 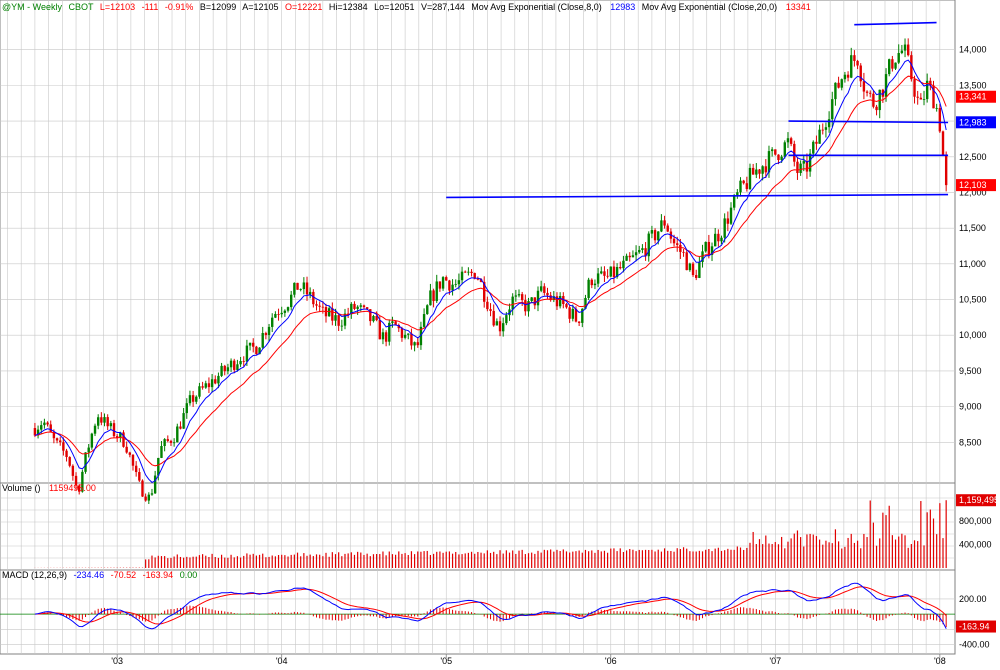 I want to click on price-flag, so click(x=976, y=185).